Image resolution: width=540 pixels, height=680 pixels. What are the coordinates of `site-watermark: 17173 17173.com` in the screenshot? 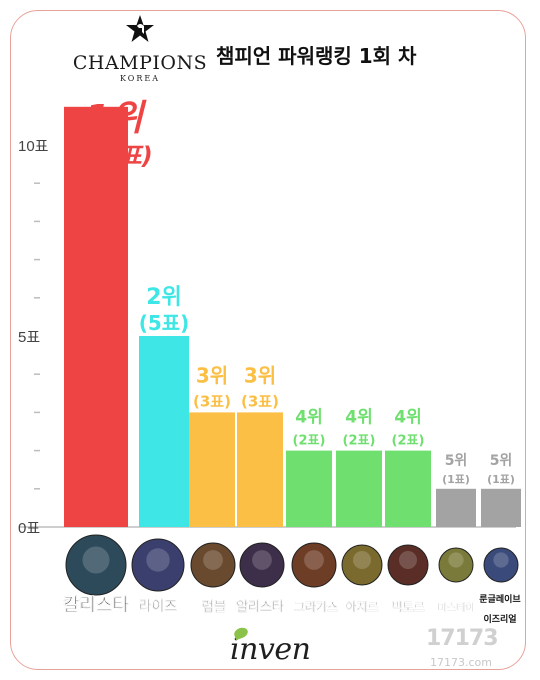 It's located at (471, 651).